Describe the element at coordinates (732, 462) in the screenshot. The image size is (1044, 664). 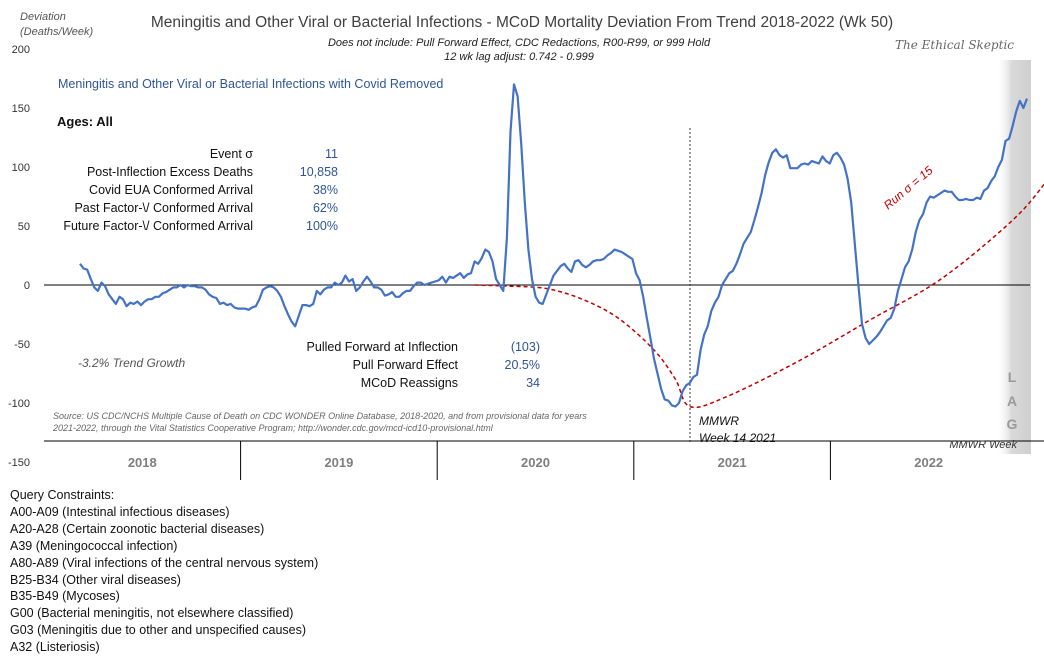
I see `year-label: 2021` at that location.